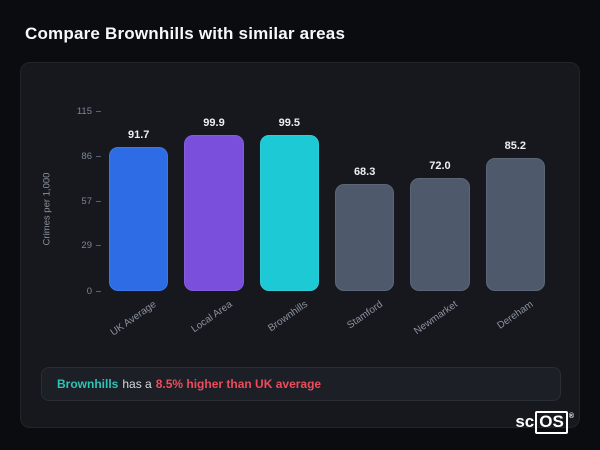 Image resolution: width=600 pixels, height=450 pixels. I want to click on bar-column: 91.7 UK Average, so click(139, 215).